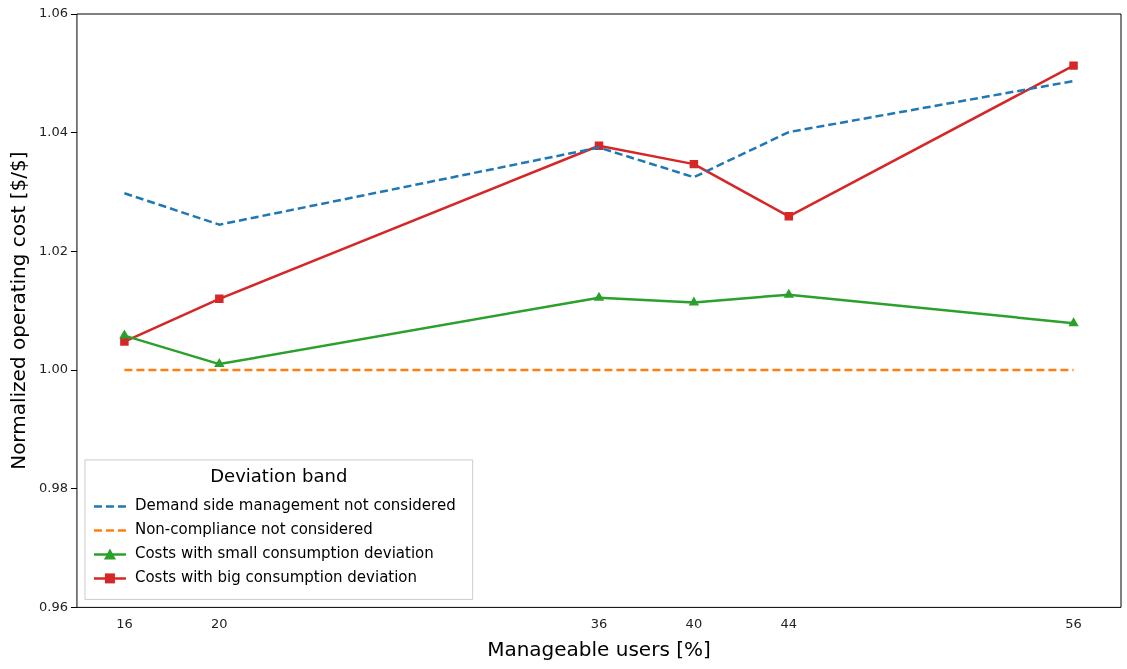  What do you see at coordinates (284, 553) in the screenshot?
I see `legend-label: Costs with small consumption deviation` at bounding box center [284, 553].